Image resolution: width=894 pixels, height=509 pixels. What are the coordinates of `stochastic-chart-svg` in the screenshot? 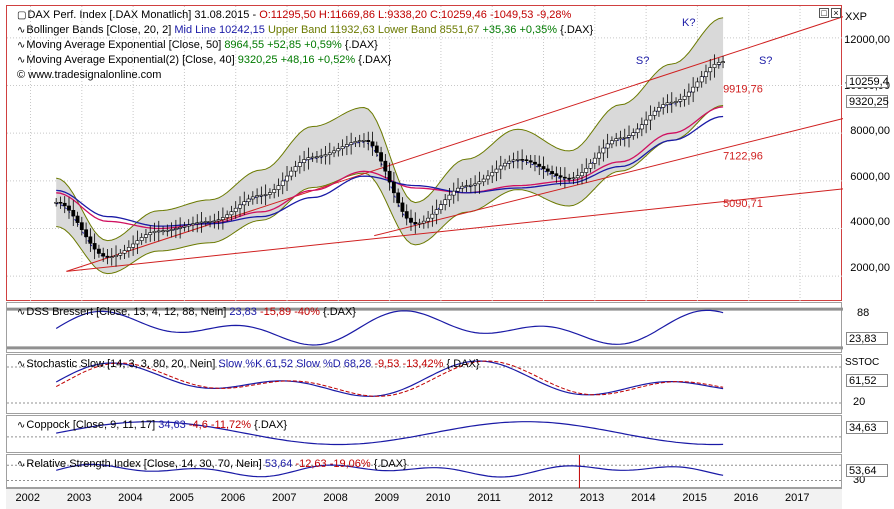 It's located at (425, 382).